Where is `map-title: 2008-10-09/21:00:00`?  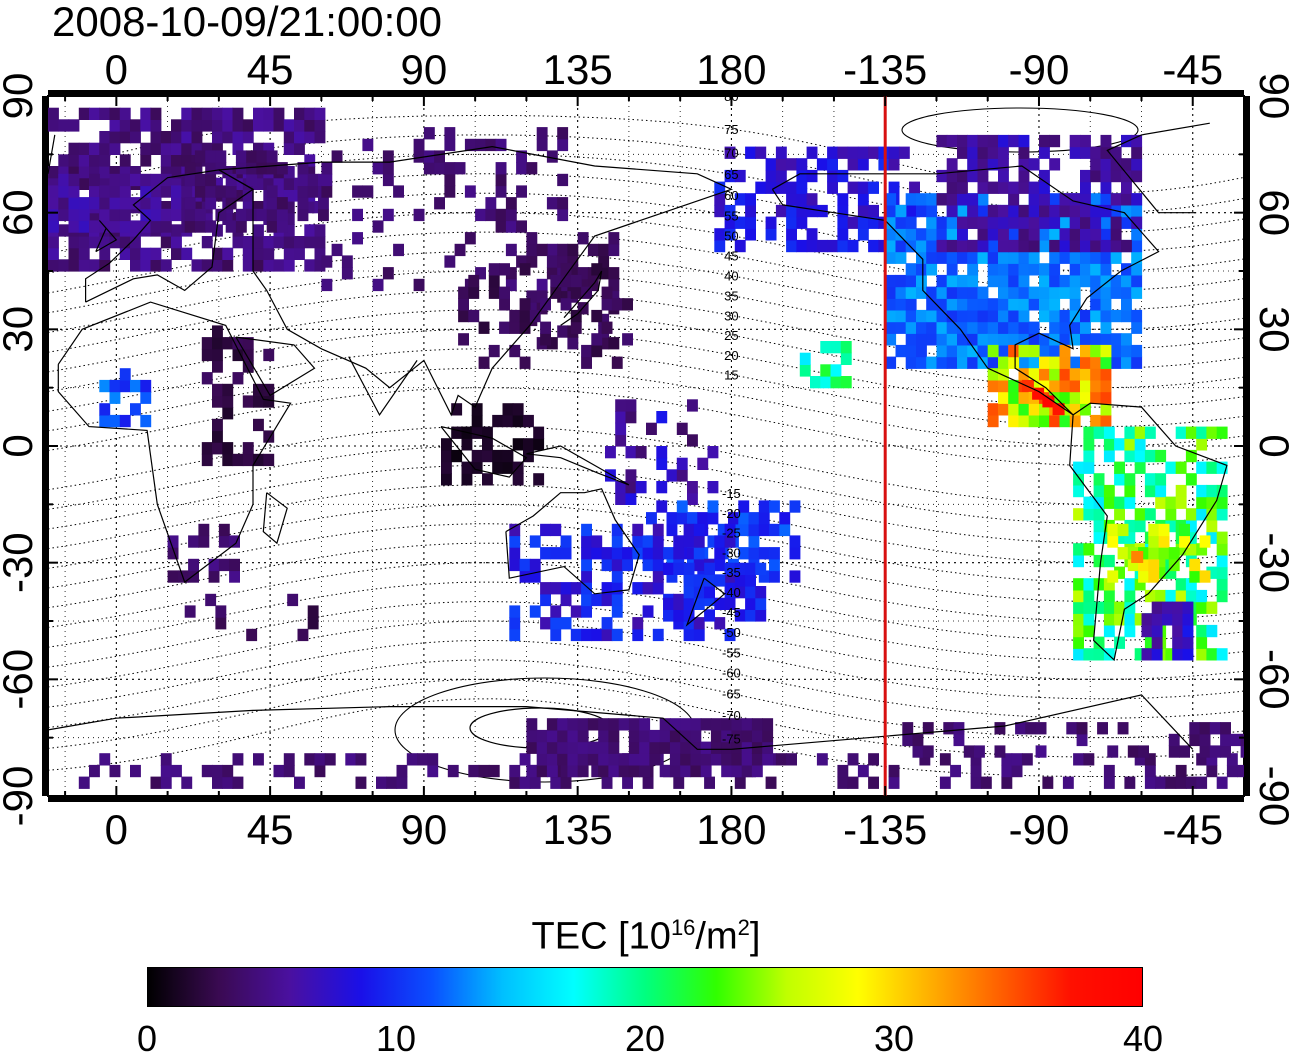
map-title: 2008-10-09/21:00:00 is located at coordinates (247, 22).